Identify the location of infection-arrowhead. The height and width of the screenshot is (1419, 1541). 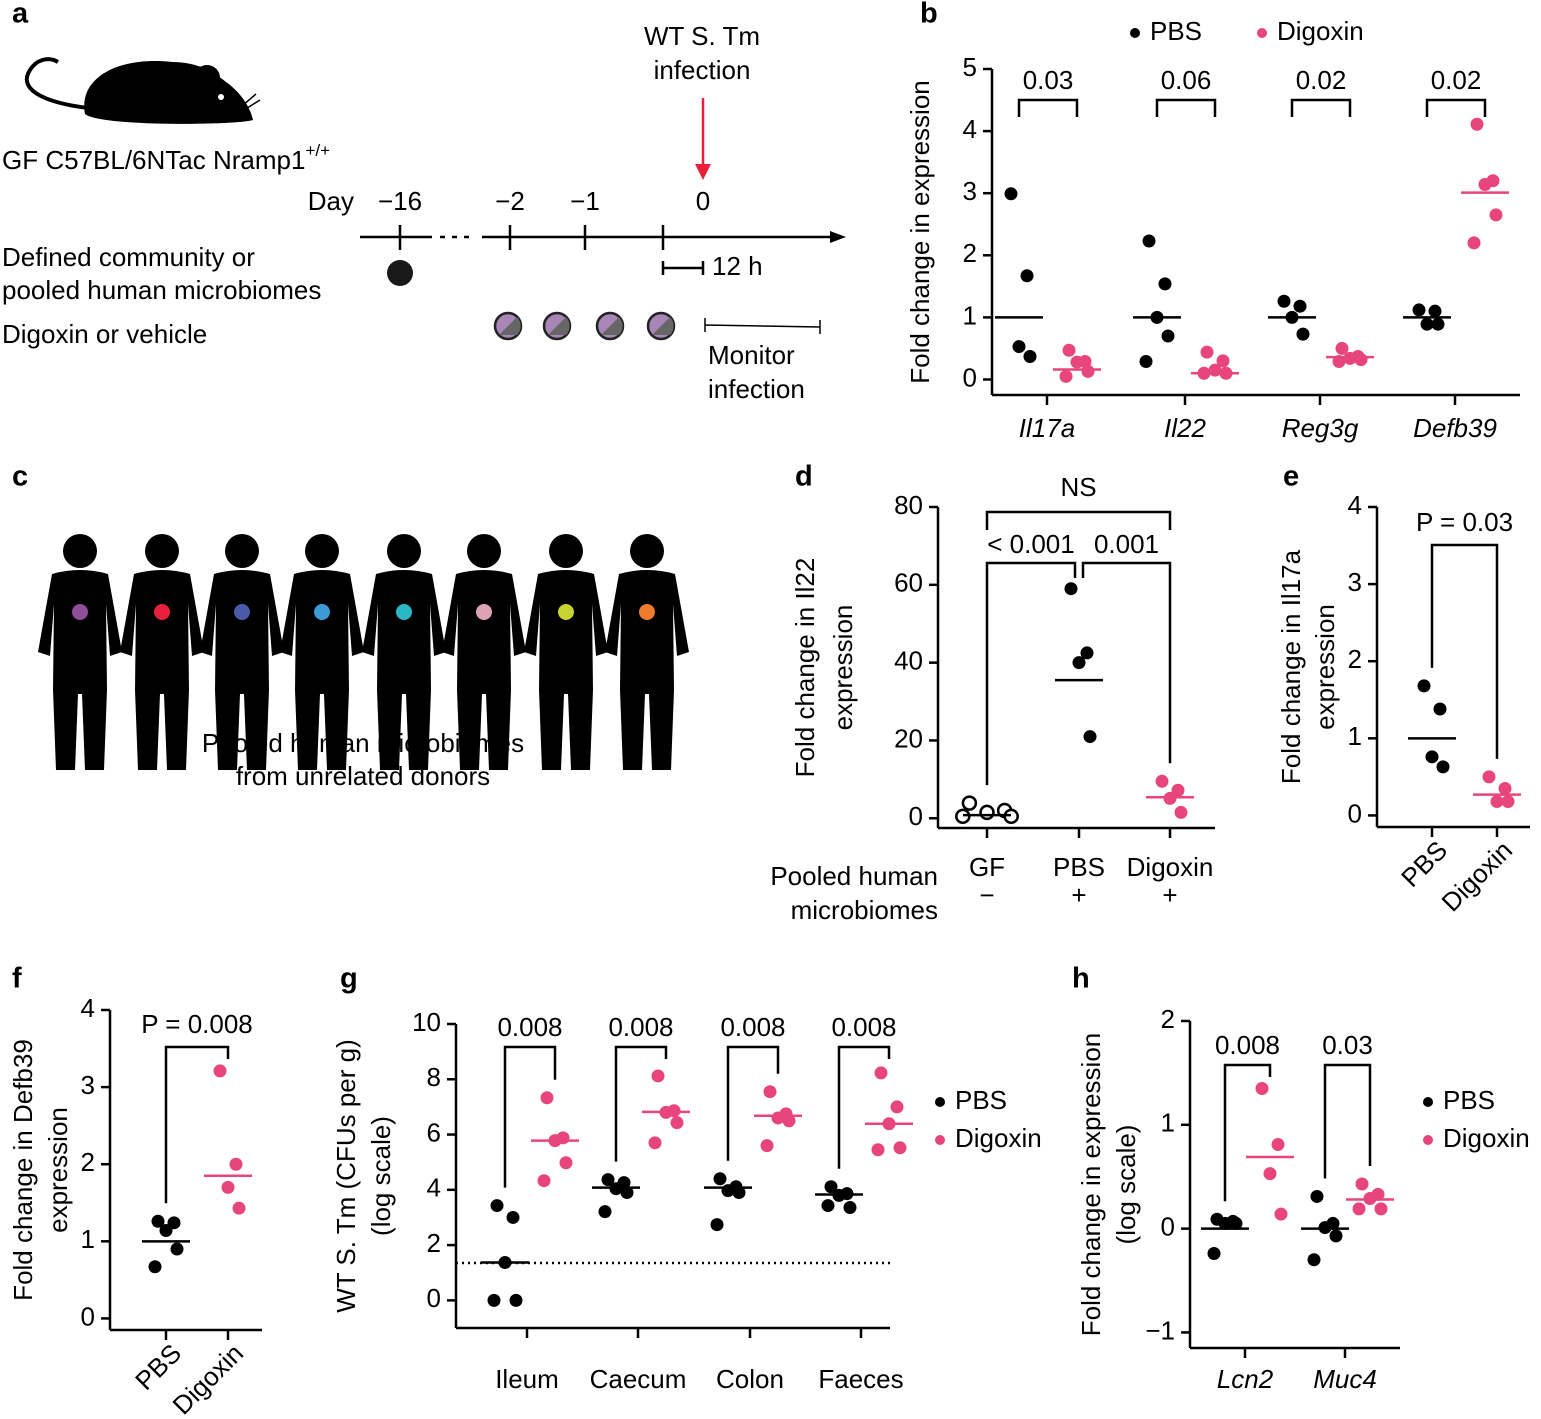
(703, 172).